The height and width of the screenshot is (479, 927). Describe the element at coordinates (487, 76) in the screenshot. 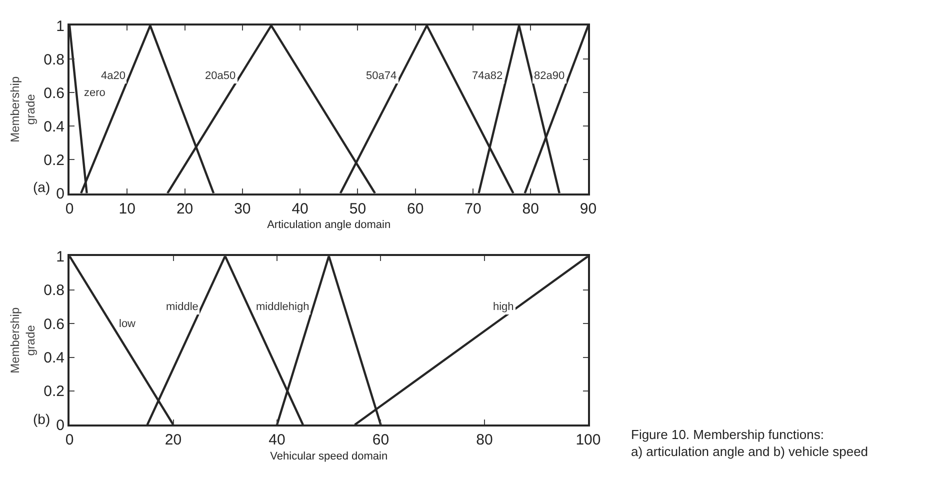

I see `series-label: 74a82` at that location.